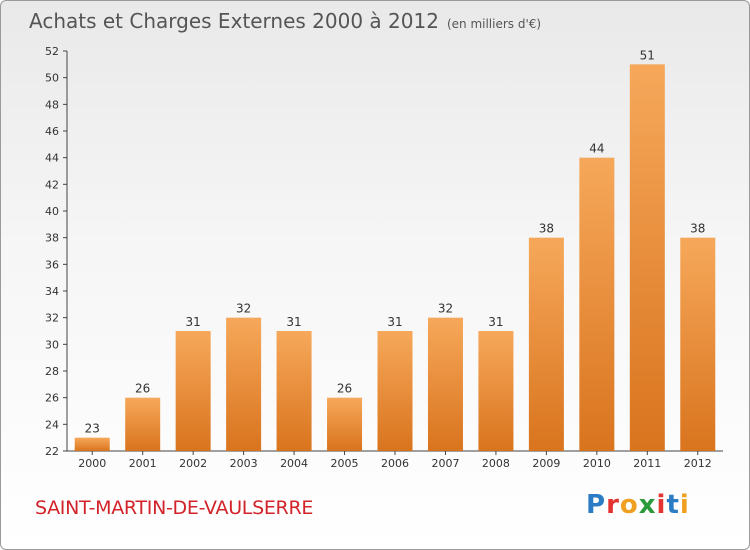  What do you see at coordinates (546, 229) in the screenshot?
I see `value-label-2009: 38` at bounding box center [546, 229].